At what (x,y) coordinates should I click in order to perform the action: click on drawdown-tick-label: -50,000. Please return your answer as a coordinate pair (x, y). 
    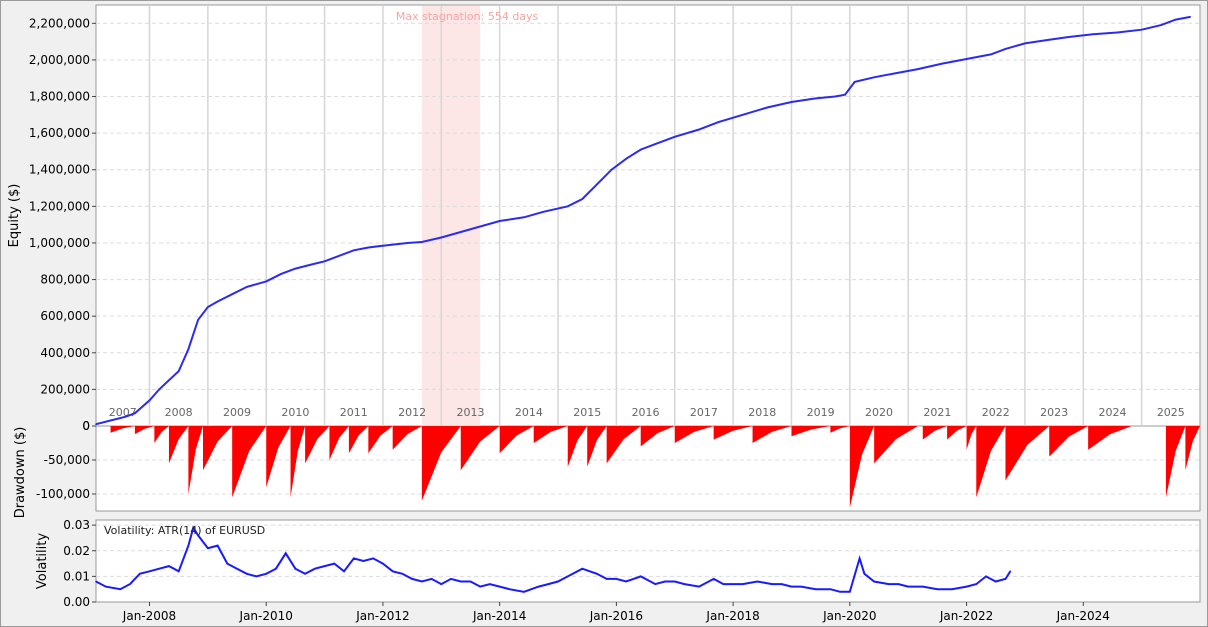
    Looking at the image, I should click on (67, 460).